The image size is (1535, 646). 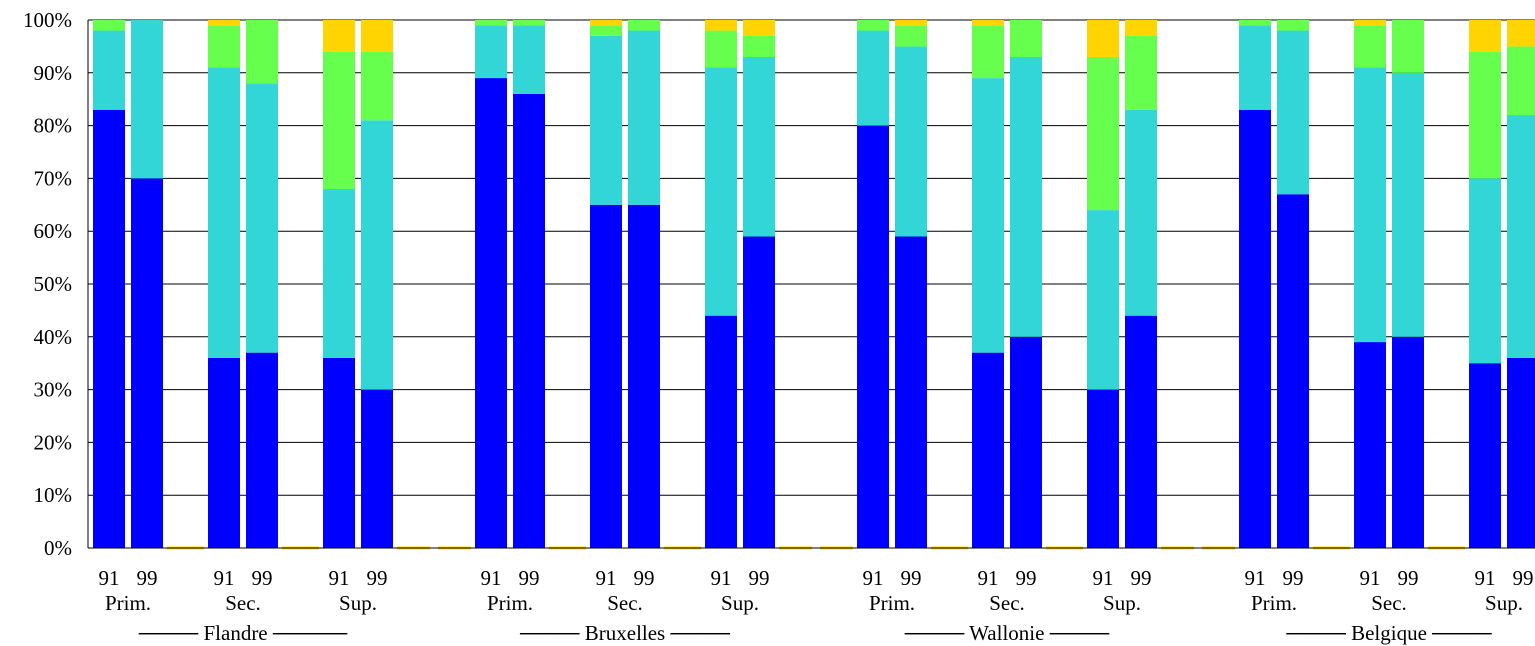 I want to click on region-label: ──── Flandre ─────, so click(x=243, y=633).